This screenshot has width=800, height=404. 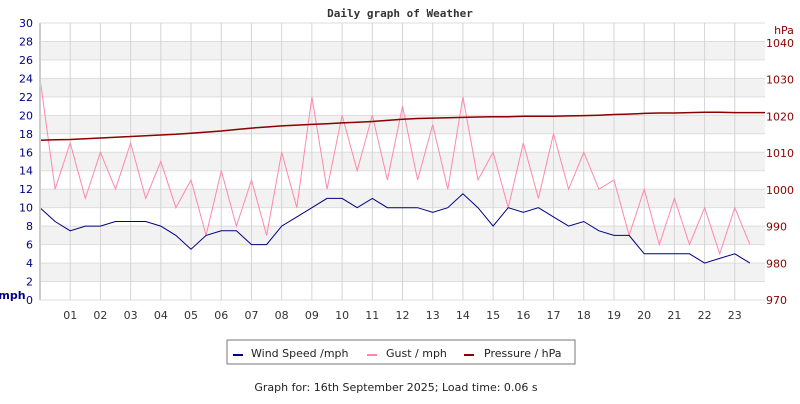 I want to click on y-left-tick: 6, so click(x=29, y=245).